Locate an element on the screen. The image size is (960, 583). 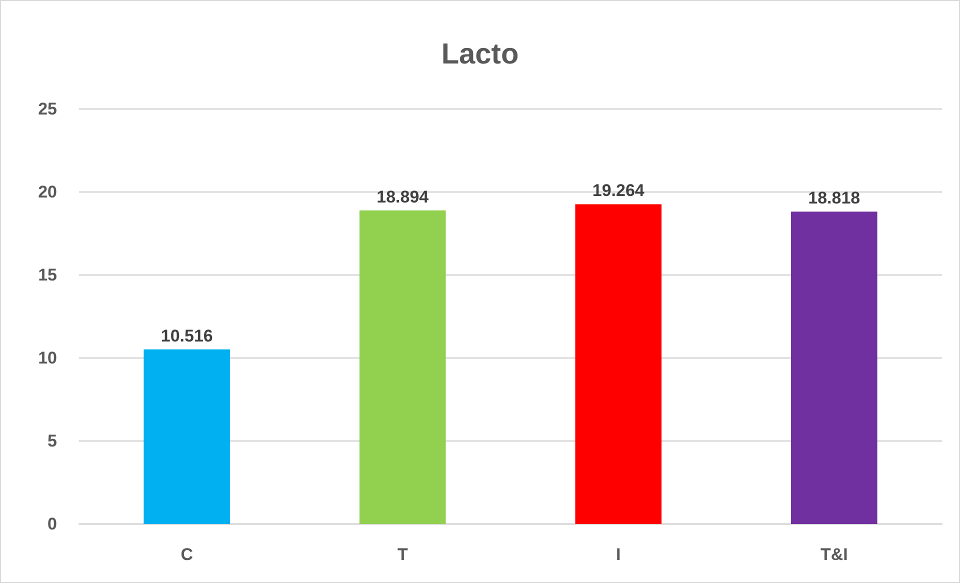
x-tick-label: I is located at coordinates (618, 554).